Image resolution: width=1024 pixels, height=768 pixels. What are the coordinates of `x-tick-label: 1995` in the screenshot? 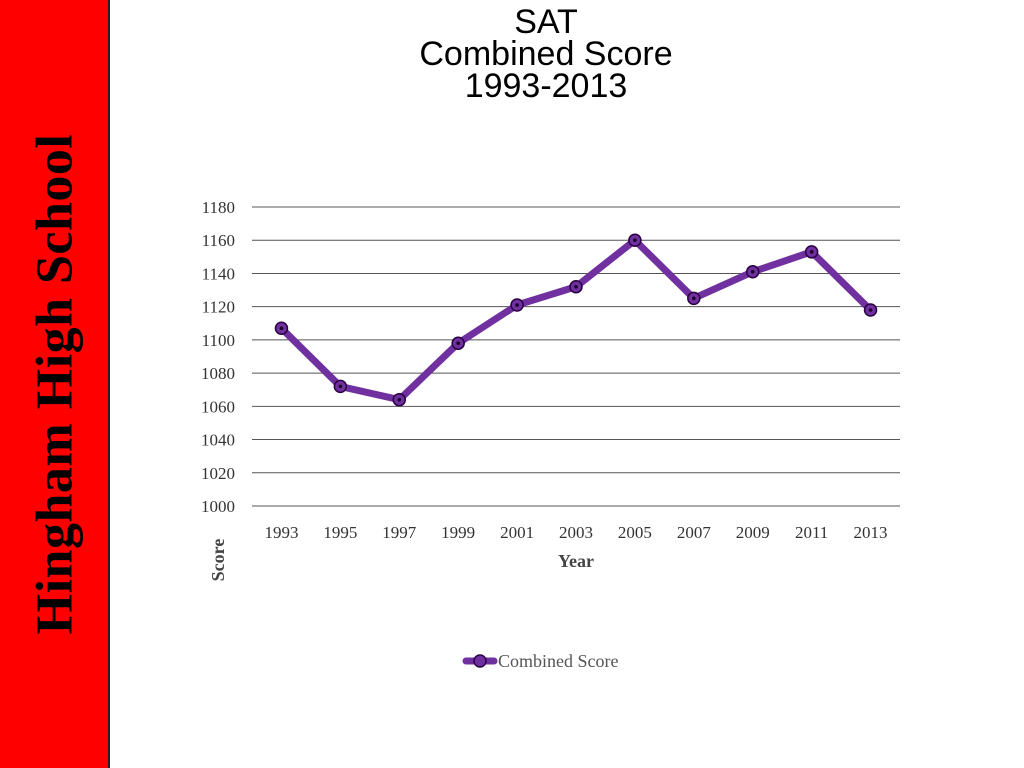 It's located at (340, 532).